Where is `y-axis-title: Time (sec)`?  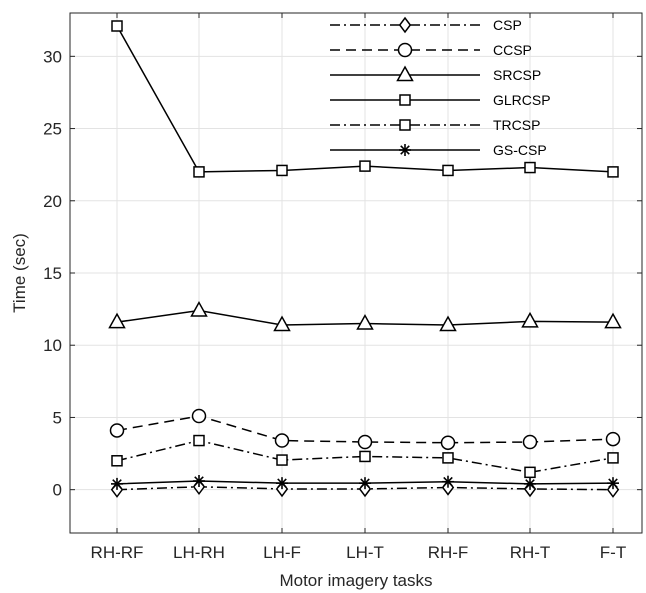
y-axis-title: Time (sec) is located at coordinates (19, 273).